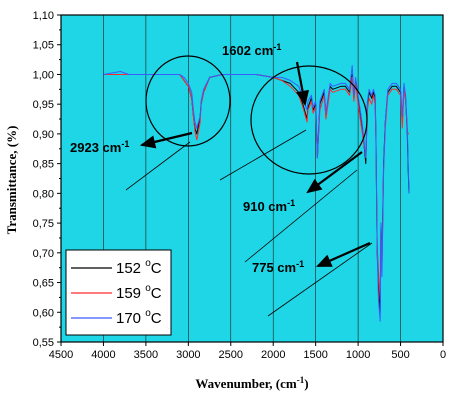 This screenshot has height=403, width=458. Describe the element at coordinates (358, 355) in the screenshot. I see `x-tick-label: 1000` at that location.